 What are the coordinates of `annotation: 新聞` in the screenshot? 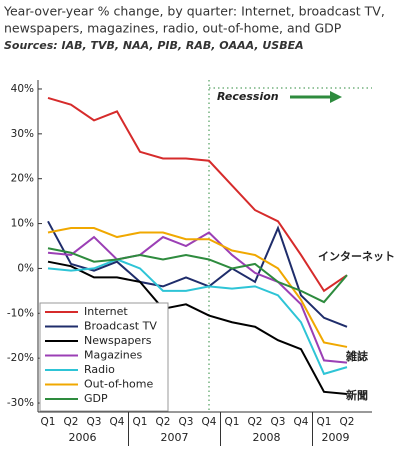 It's located at (357, 395).